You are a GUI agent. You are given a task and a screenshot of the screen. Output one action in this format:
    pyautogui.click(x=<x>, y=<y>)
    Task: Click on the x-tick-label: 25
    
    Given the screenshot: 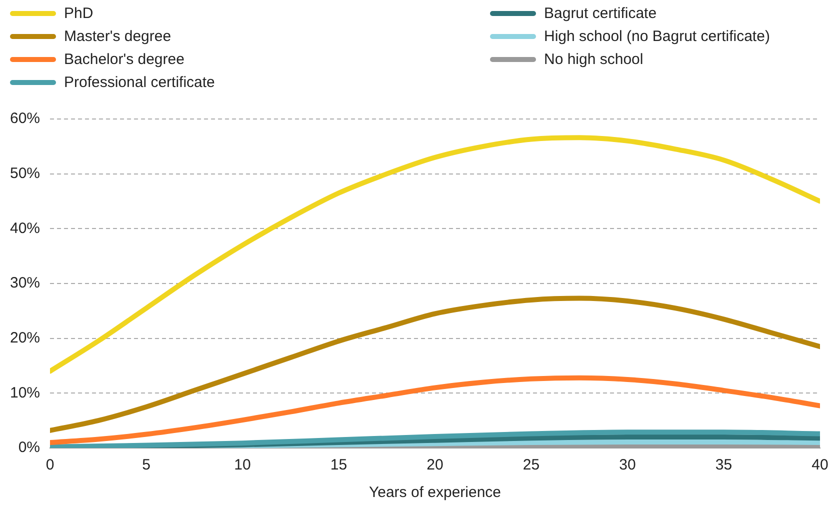 What is the action you would take?
    pyautogui.click(x=531, y=465)
    